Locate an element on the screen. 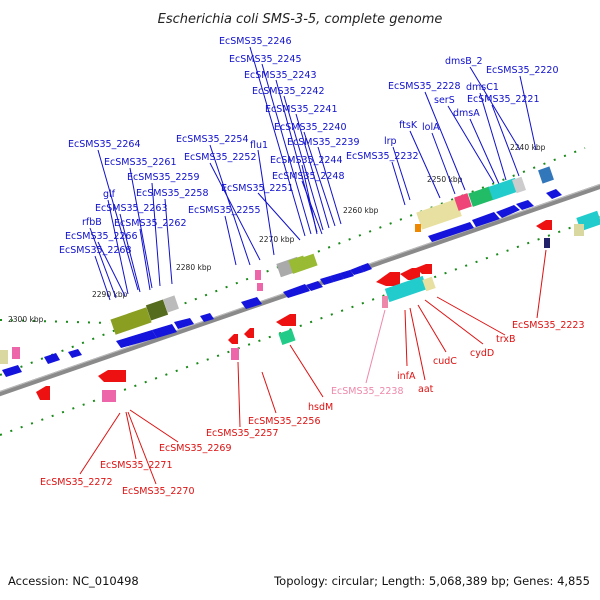 The height and width of the screenshot is (600, 600). gene-label: cudC is located at coordinates (445, 361).